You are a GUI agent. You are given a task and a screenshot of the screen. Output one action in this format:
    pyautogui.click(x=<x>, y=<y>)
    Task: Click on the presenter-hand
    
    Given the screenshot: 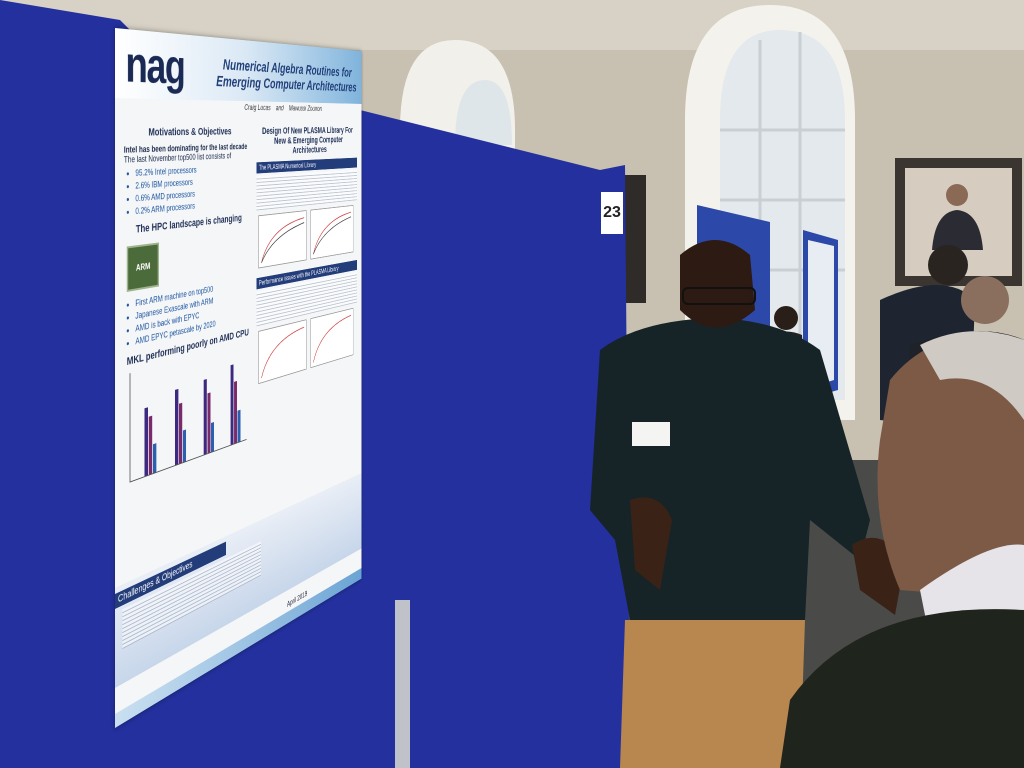 What is the action you would take?
    pyautogui.click(x=651, y=543)
    